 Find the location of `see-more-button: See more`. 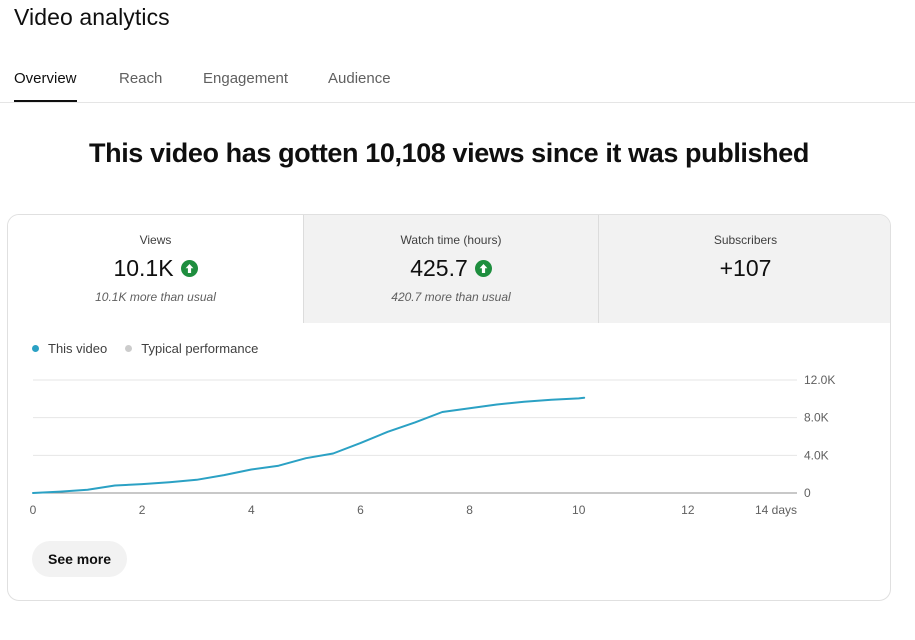

see-more-button: See more is located at coordinates (80, 559).